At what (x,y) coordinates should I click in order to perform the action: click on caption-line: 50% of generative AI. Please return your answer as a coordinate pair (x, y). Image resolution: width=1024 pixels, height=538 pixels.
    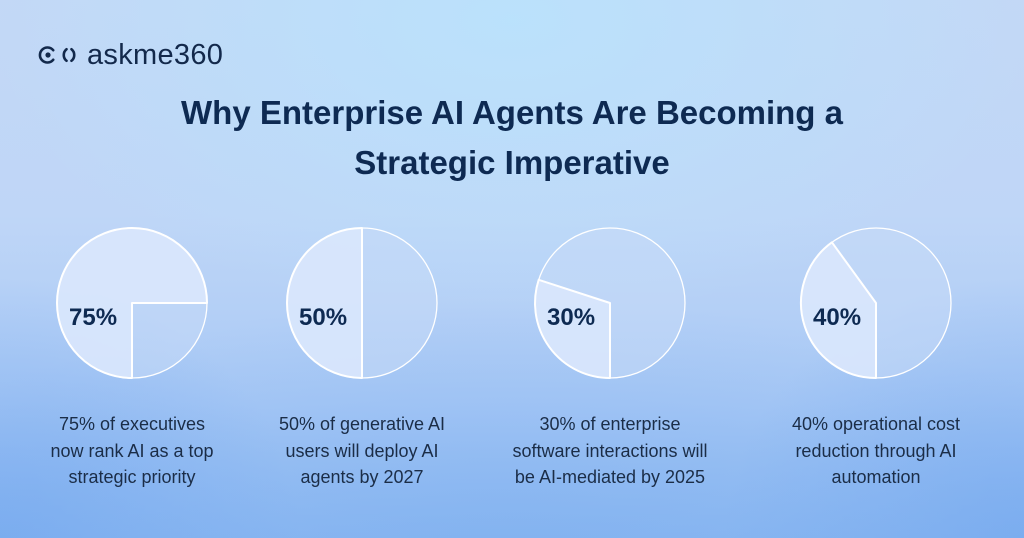
    Looking at the image, I should click on (362, 424).